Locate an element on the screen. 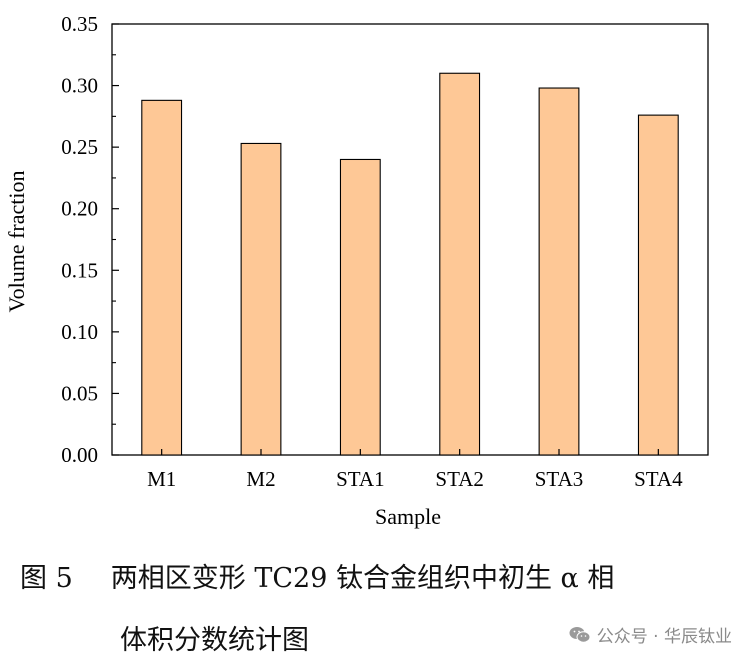 The height and width of the screenshot is (663, 754). y-tick-label: 0.05 is located at coordinates (79, 393).